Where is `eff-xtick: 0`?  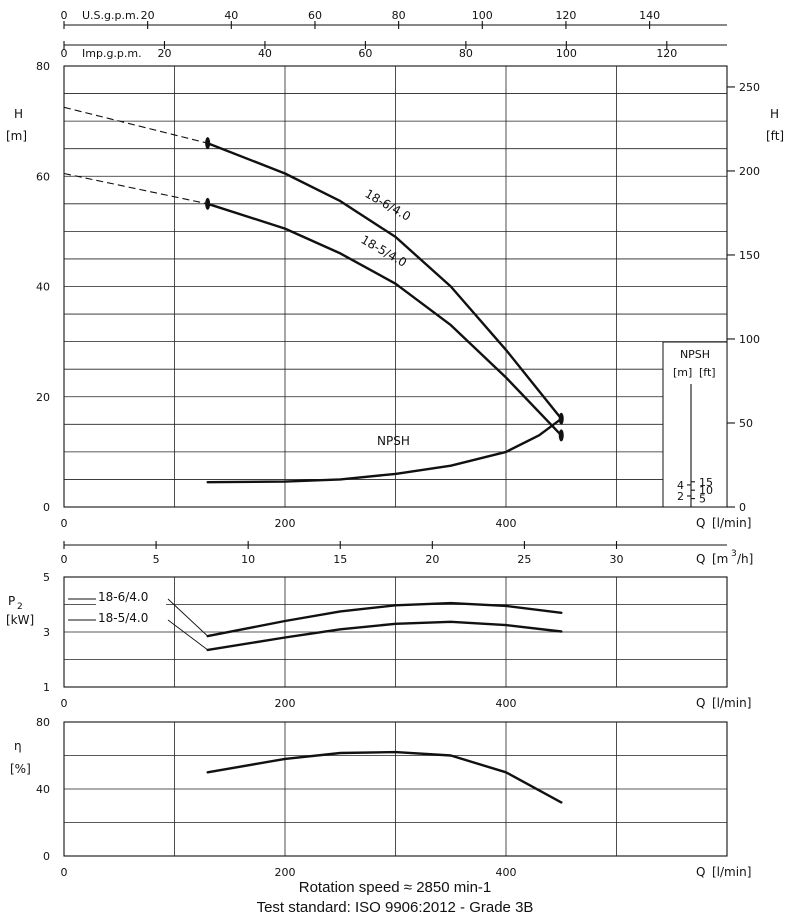
eff-xtick: 0 is located at coordinates (64, 872).